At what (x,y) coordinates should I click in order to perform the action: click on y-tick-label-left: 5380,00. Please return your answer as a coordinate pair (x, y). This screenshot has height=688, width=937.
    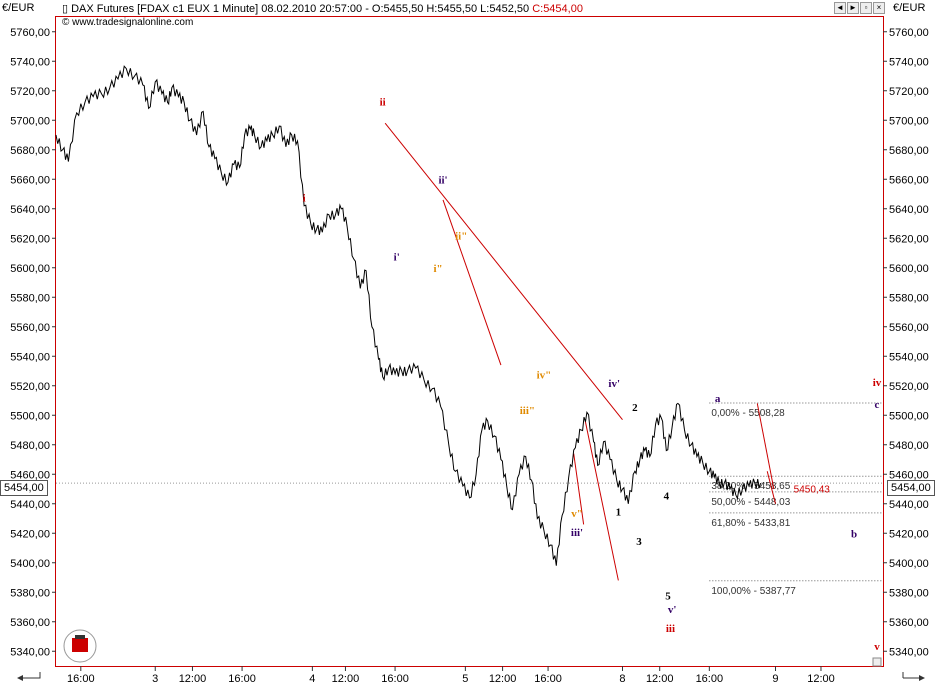
    Looking at the image, I should click on (30, 593).